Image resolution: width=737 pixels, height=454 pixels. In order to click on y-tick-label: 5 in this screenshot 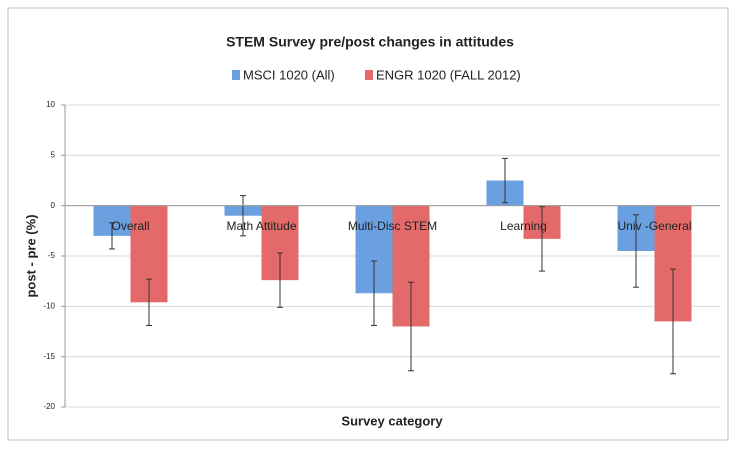, I will do `click(53, 154)`.